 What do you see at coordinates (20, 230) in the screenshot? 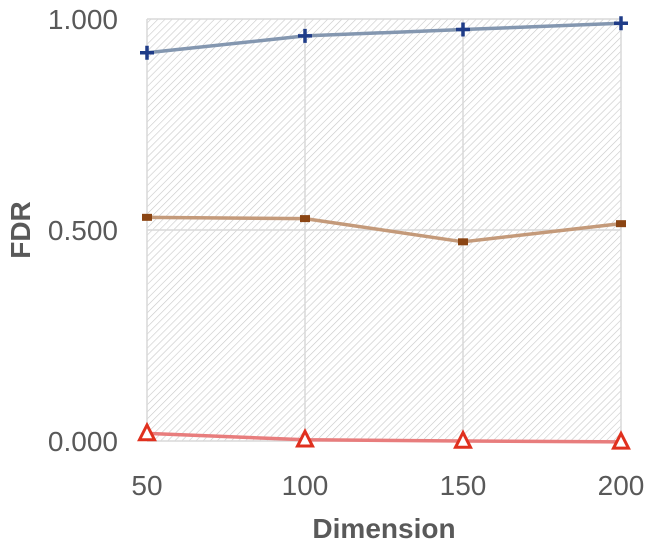
I see `y-axis-title: FDR` at bounding box center [20, 230].